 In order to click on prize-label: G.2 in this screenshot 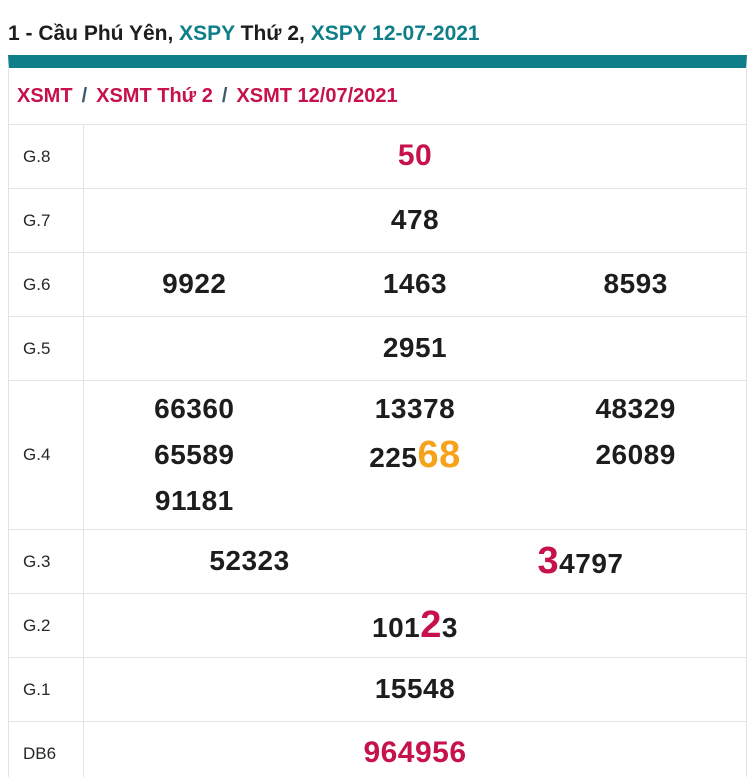, I will do `click(46, 625)`.